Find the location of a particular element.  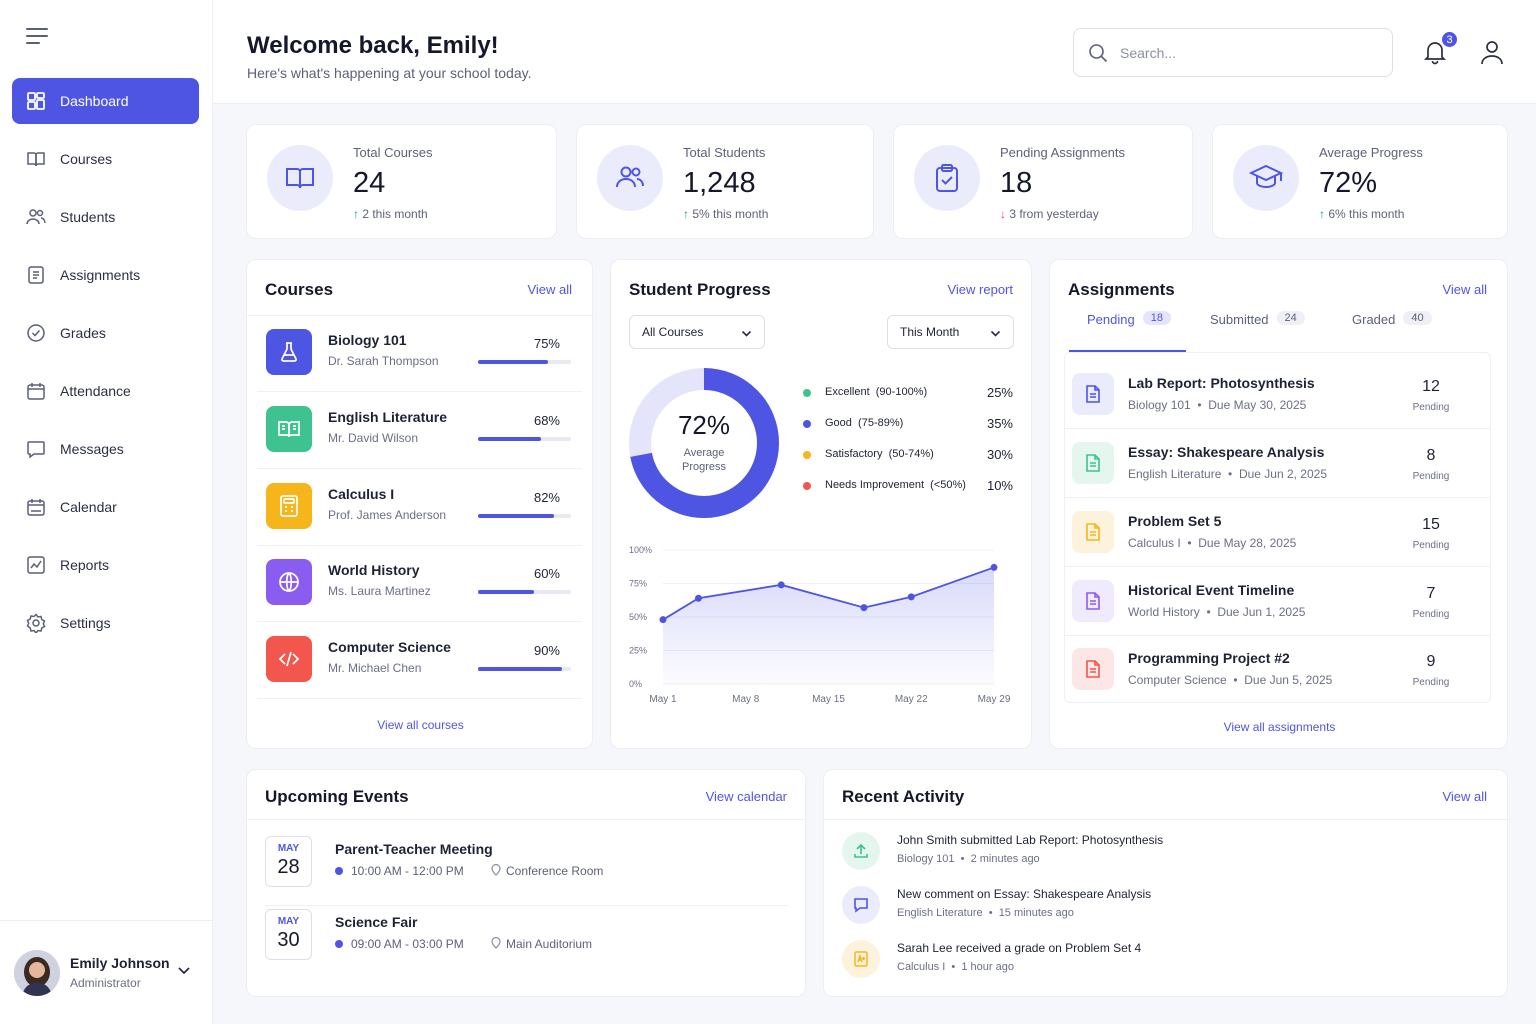

y-tick-label: 75% is located at coordinates (638, 584).